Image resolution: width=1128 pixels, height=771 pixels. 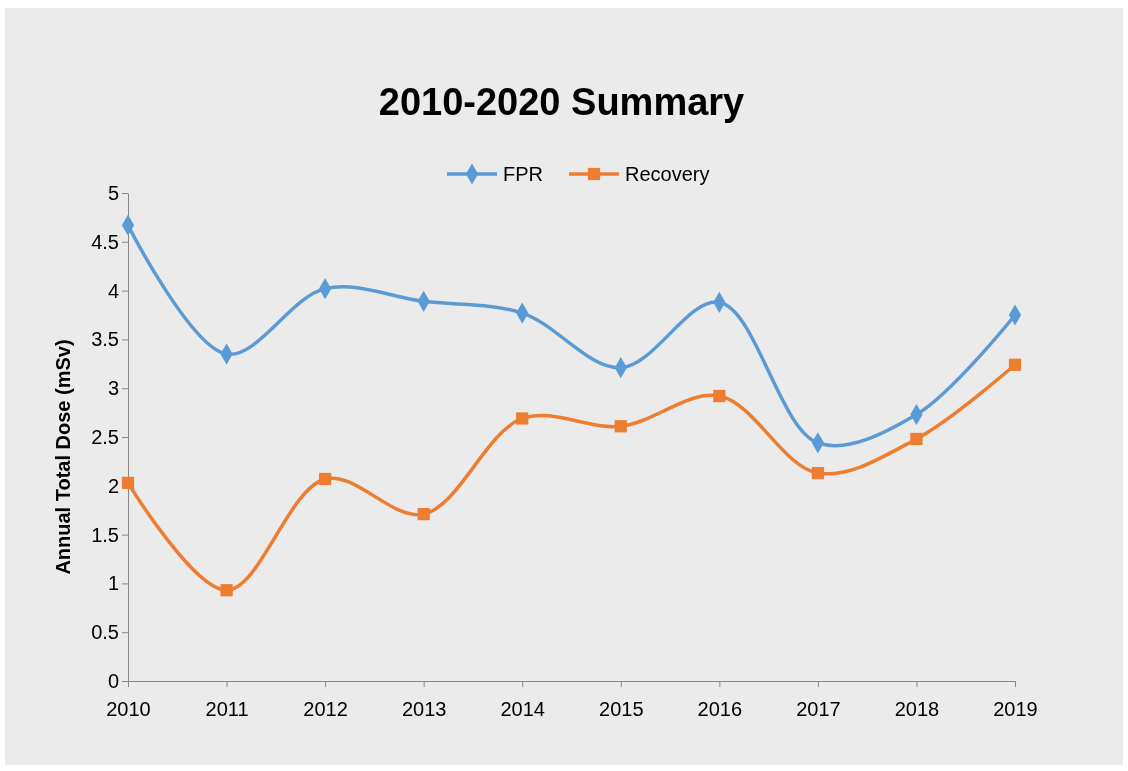 I want to click on y-tick-label: 4.5, so click(x=105, y=241).